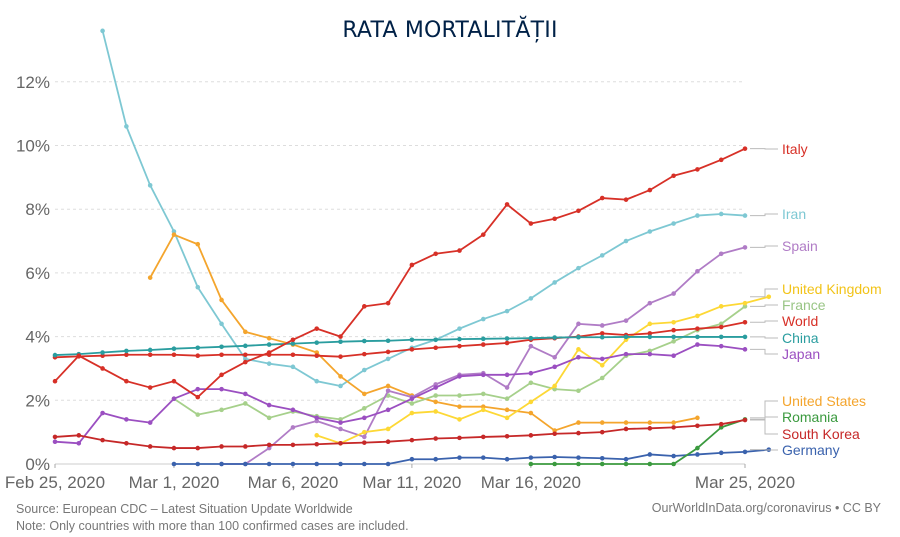 This screenshot has height=537, width=900. What do you see at coordinates (778, 214) in the screenshot?
I see `legend-item-iran: Iran` at bounding box center [778, 214].